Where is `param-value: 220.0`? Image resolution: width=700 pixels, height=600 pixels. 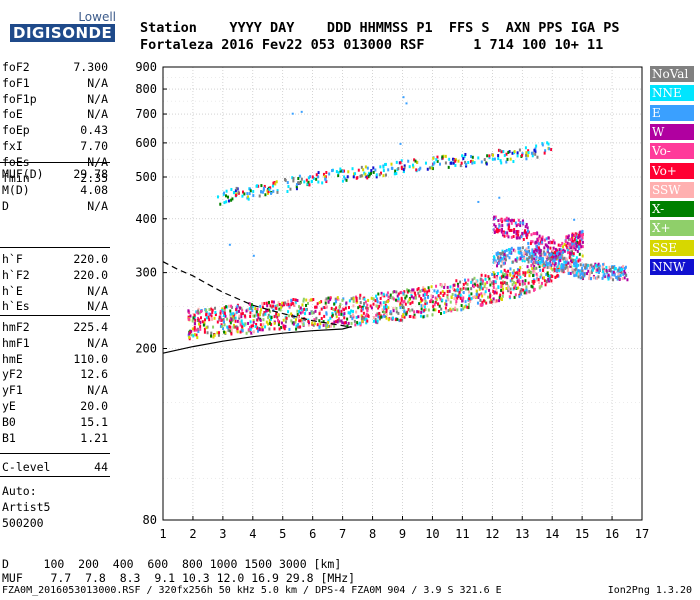
param-value: 220.0 is located at coordinates (90, 259).